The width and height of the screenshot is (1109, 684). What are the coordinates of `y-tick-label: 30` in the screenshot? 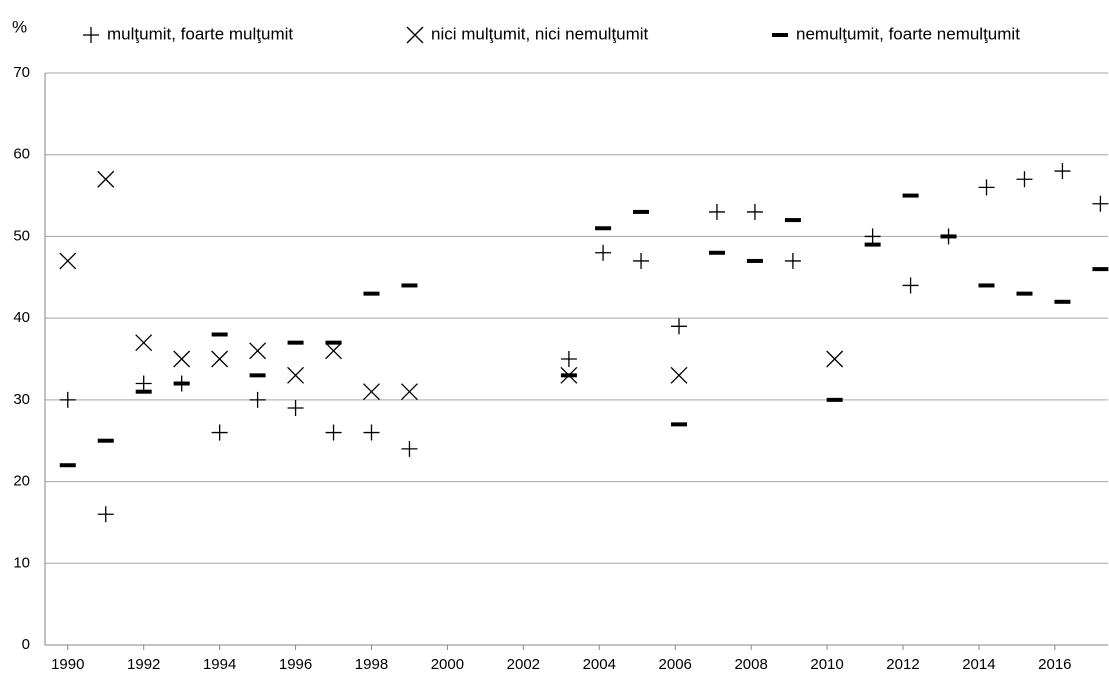 It's located at (21, 399).